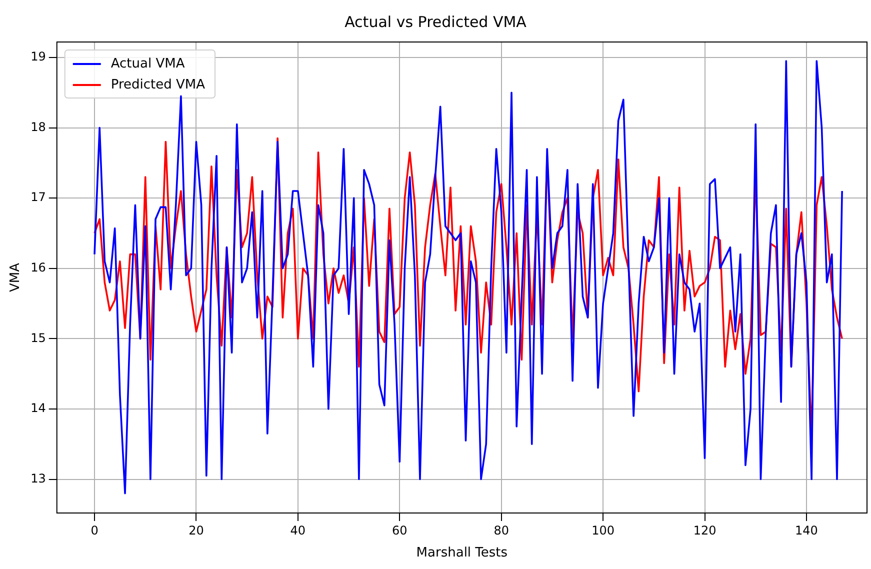 The width and height of the screenshot is (871, 569). I want to click on y-tick-label: 14, so click(38, 408).